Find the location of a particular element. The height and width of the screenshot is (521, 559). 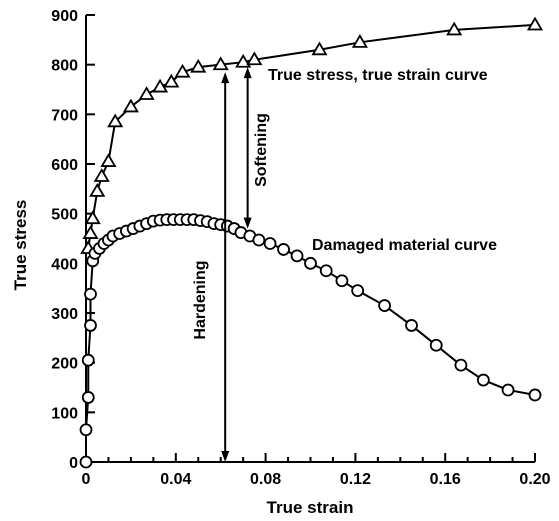

y-tick-label: 400 is located at coordinates (64, 264).